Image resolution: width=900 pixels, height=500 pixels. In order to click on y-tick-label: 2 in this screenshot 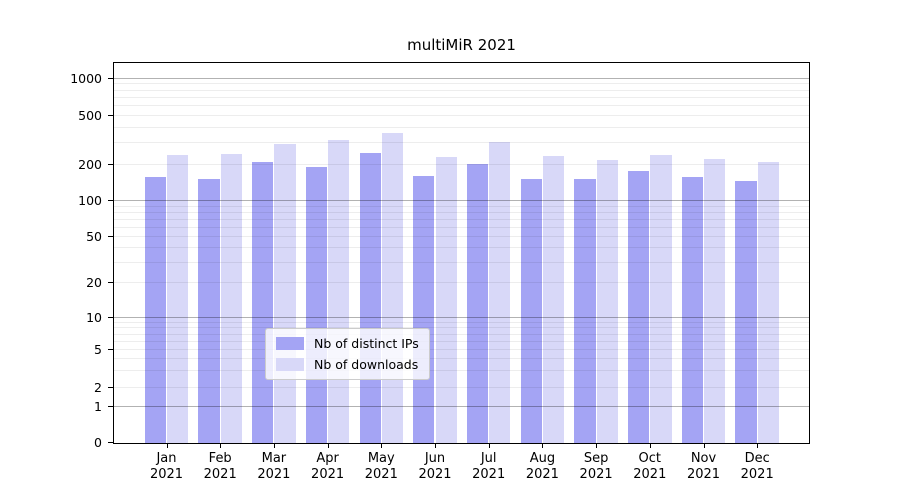, I will do `click(98, 387)`.